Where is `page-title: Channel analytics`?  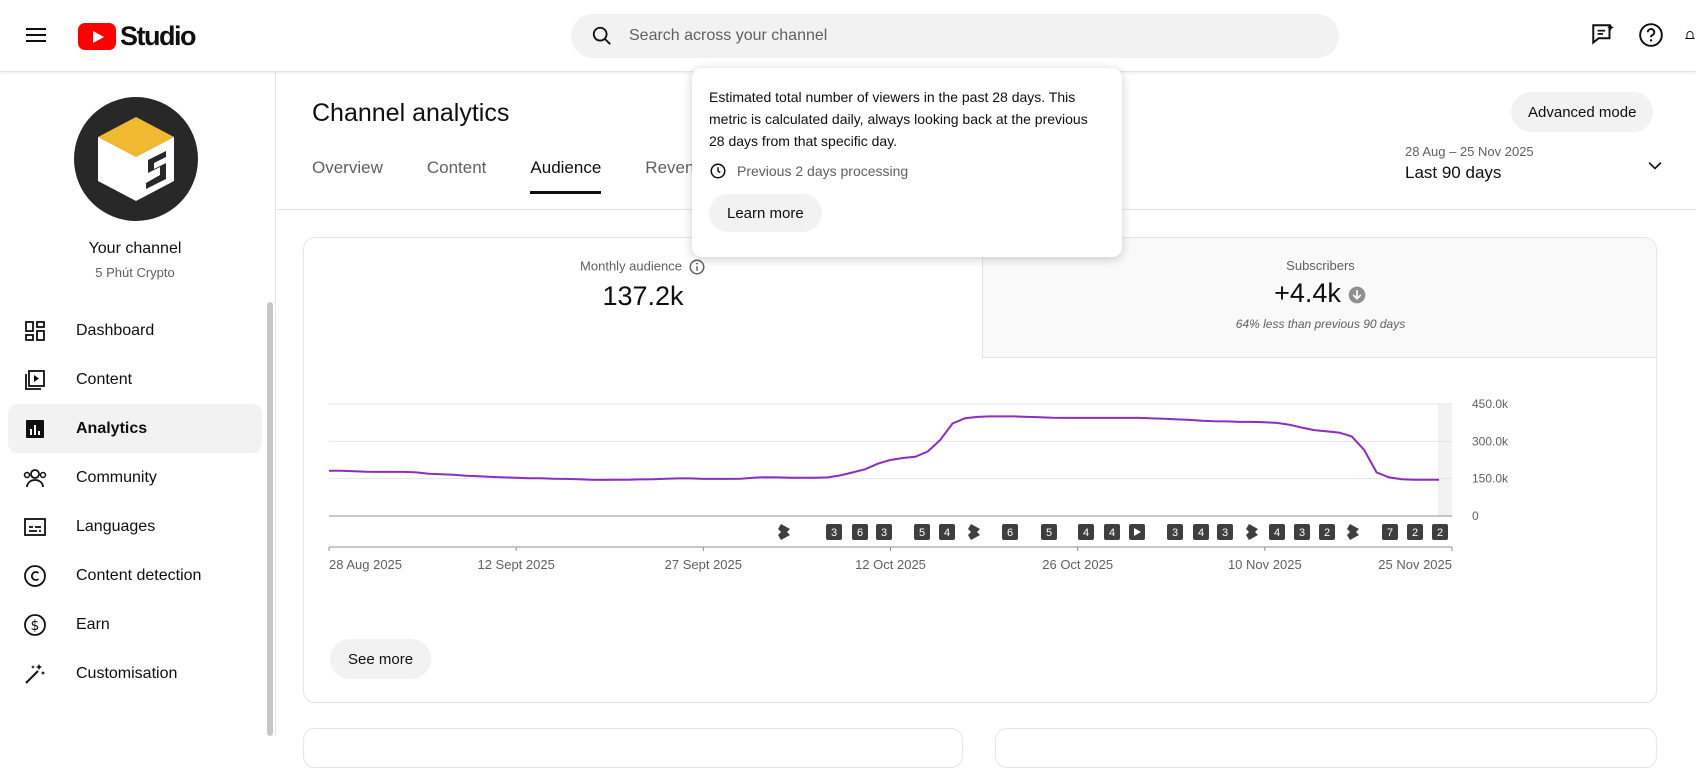
page-title: Channel analytics is located at coordinates (411, 113).